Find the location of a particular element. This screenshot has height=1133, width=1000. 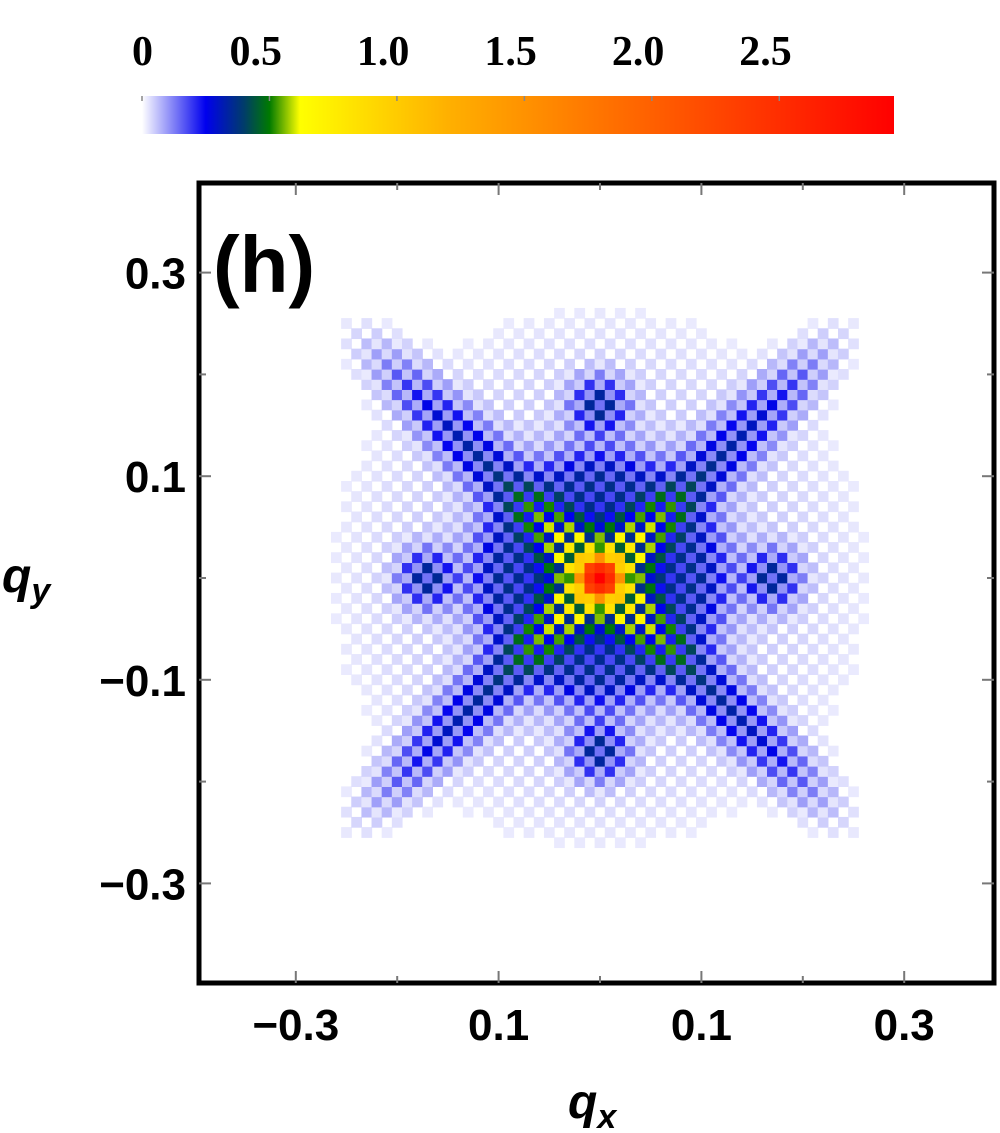

colorbar-tick-label: 2.5 is located at coordinates (765, 52).